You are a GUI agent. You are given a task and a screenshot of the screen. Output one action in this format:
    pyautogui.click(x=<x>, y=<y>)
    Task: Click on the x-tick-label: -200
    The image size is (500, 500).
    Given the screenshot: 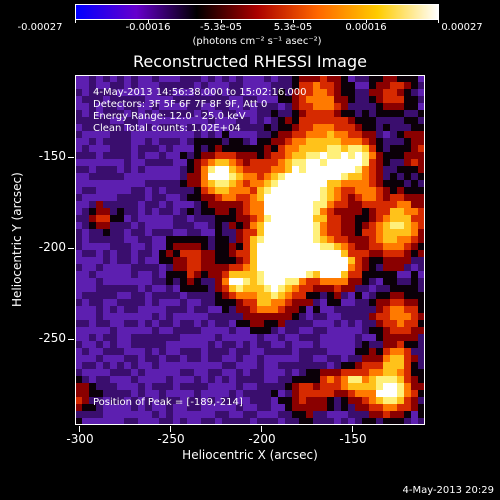 What is the action you would take?
    pyautogui.click(x=262, y=439)
    